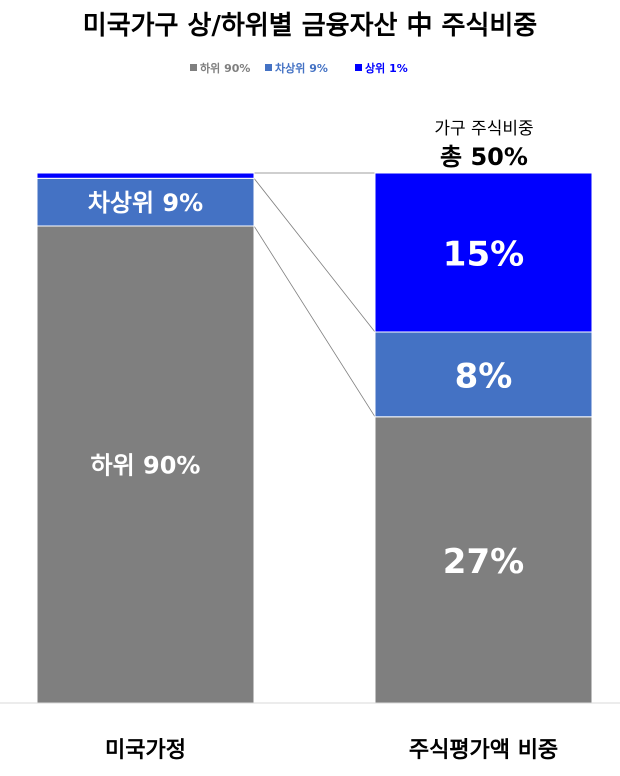 This screenshot has width=620, height=776. I want to click on legend-label-2: 차상위 9%, so click(301, 68).